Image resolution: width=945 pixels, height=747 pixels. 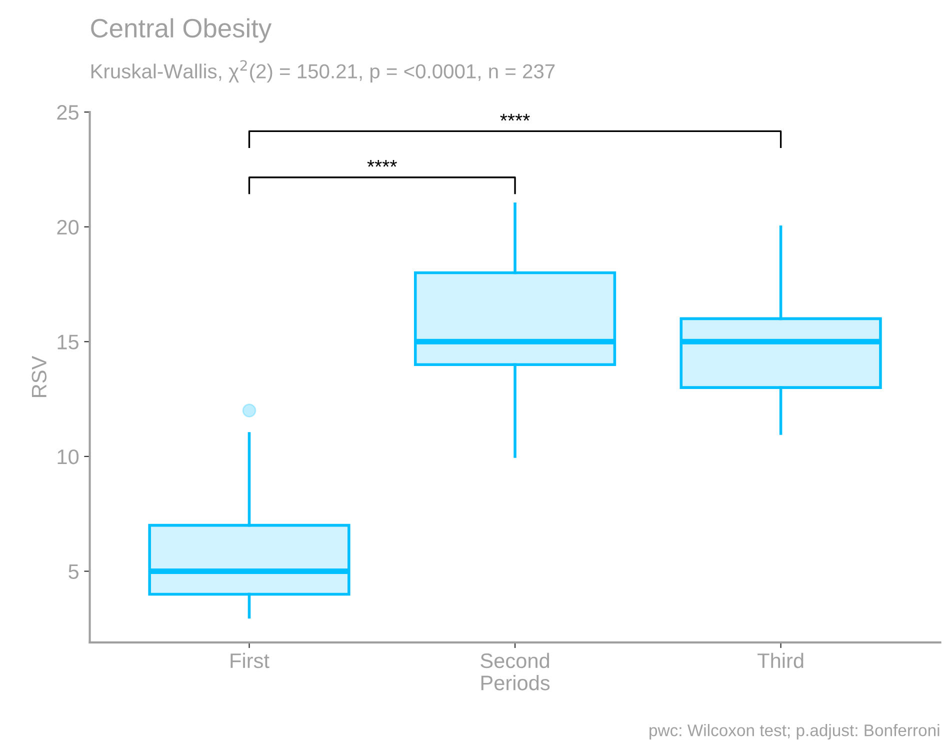 What do you see at coordinates (67, 112) in the screenshot?
I see `y-tick-label: 25` at bounding box center [67, 112].